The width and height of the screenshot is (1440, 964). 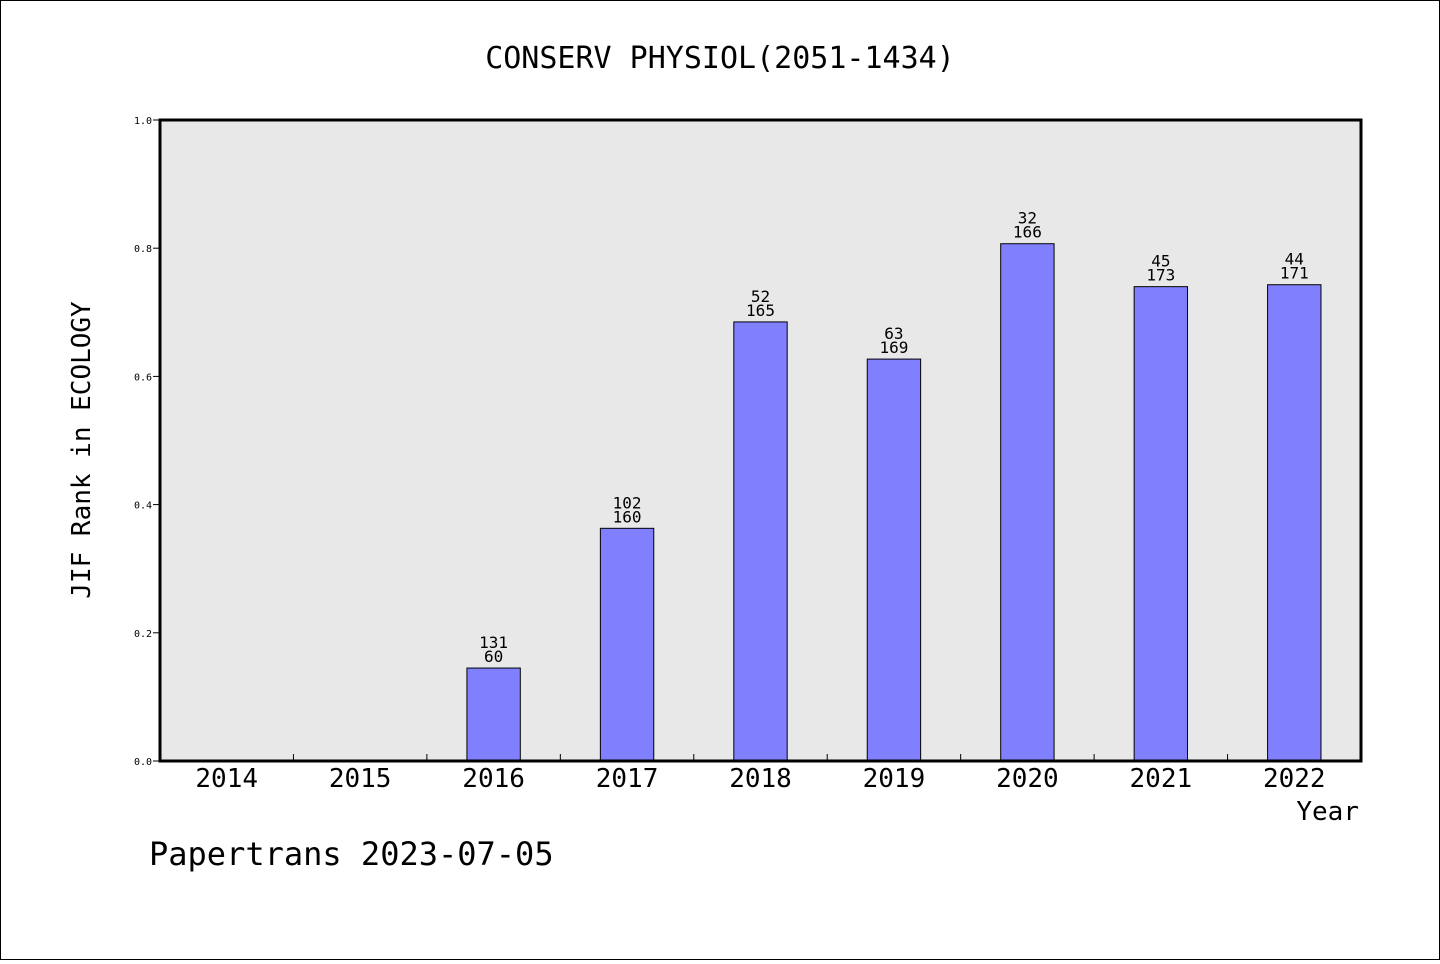 I want to click on bar-label-rank: 32, so click(x=1027, y=218).